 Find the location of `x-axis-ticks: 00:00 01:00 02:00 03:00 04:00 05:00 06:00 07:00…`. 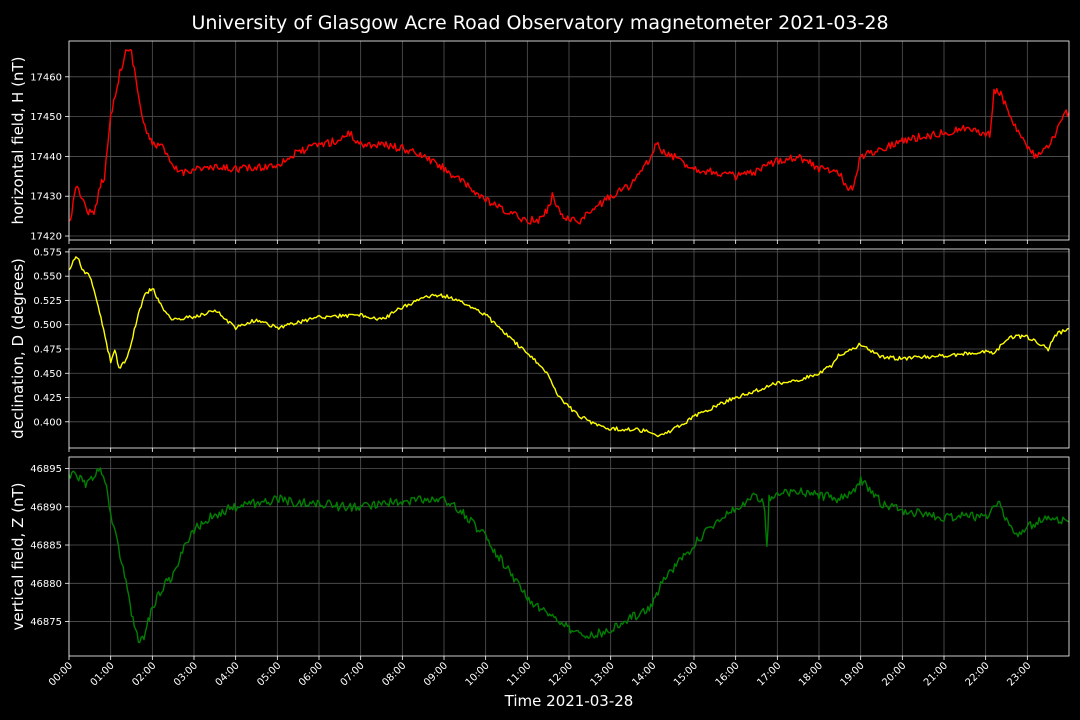

x-axis-ticks: 00:00 01:00 02:00 03:00 04:00 05:00 06:00 07:00… is located at coordinates (540, 674).